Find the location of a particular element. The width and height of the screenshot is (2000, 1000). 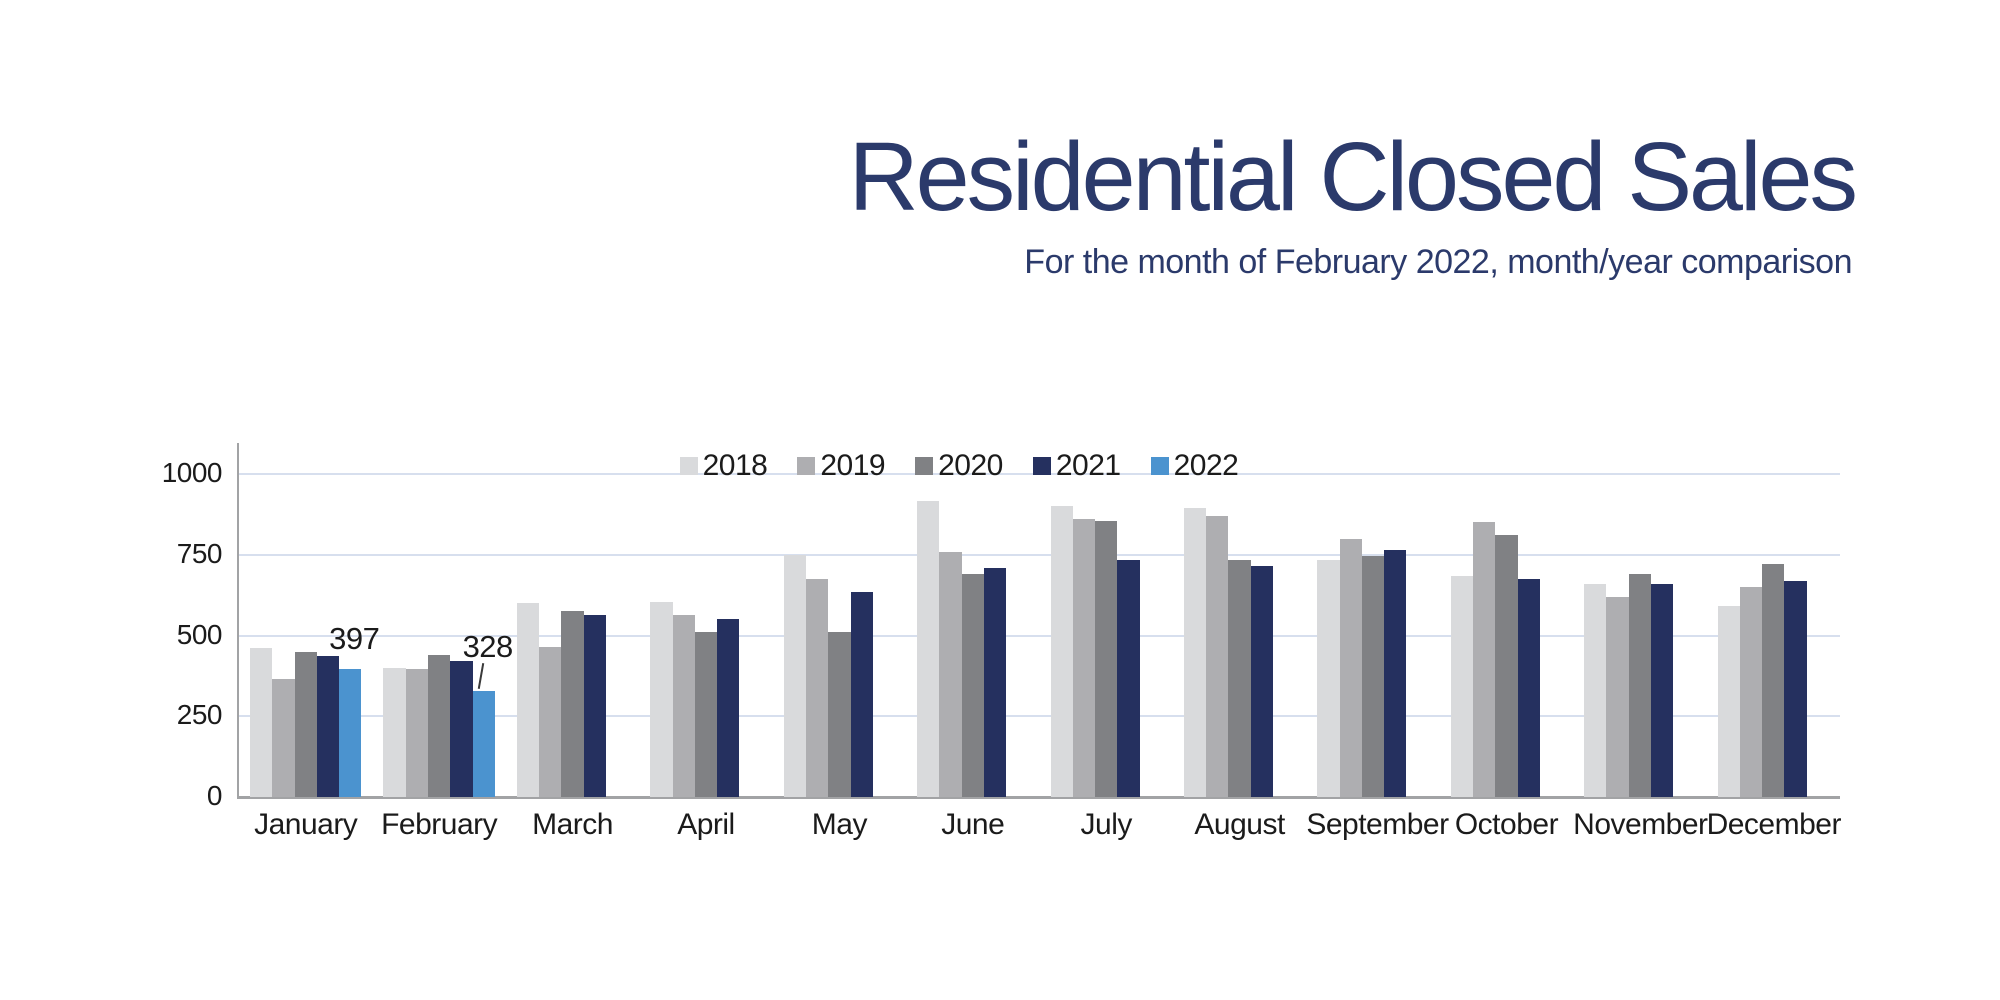

bar-april-2021 is located at coordinates (728, 708).